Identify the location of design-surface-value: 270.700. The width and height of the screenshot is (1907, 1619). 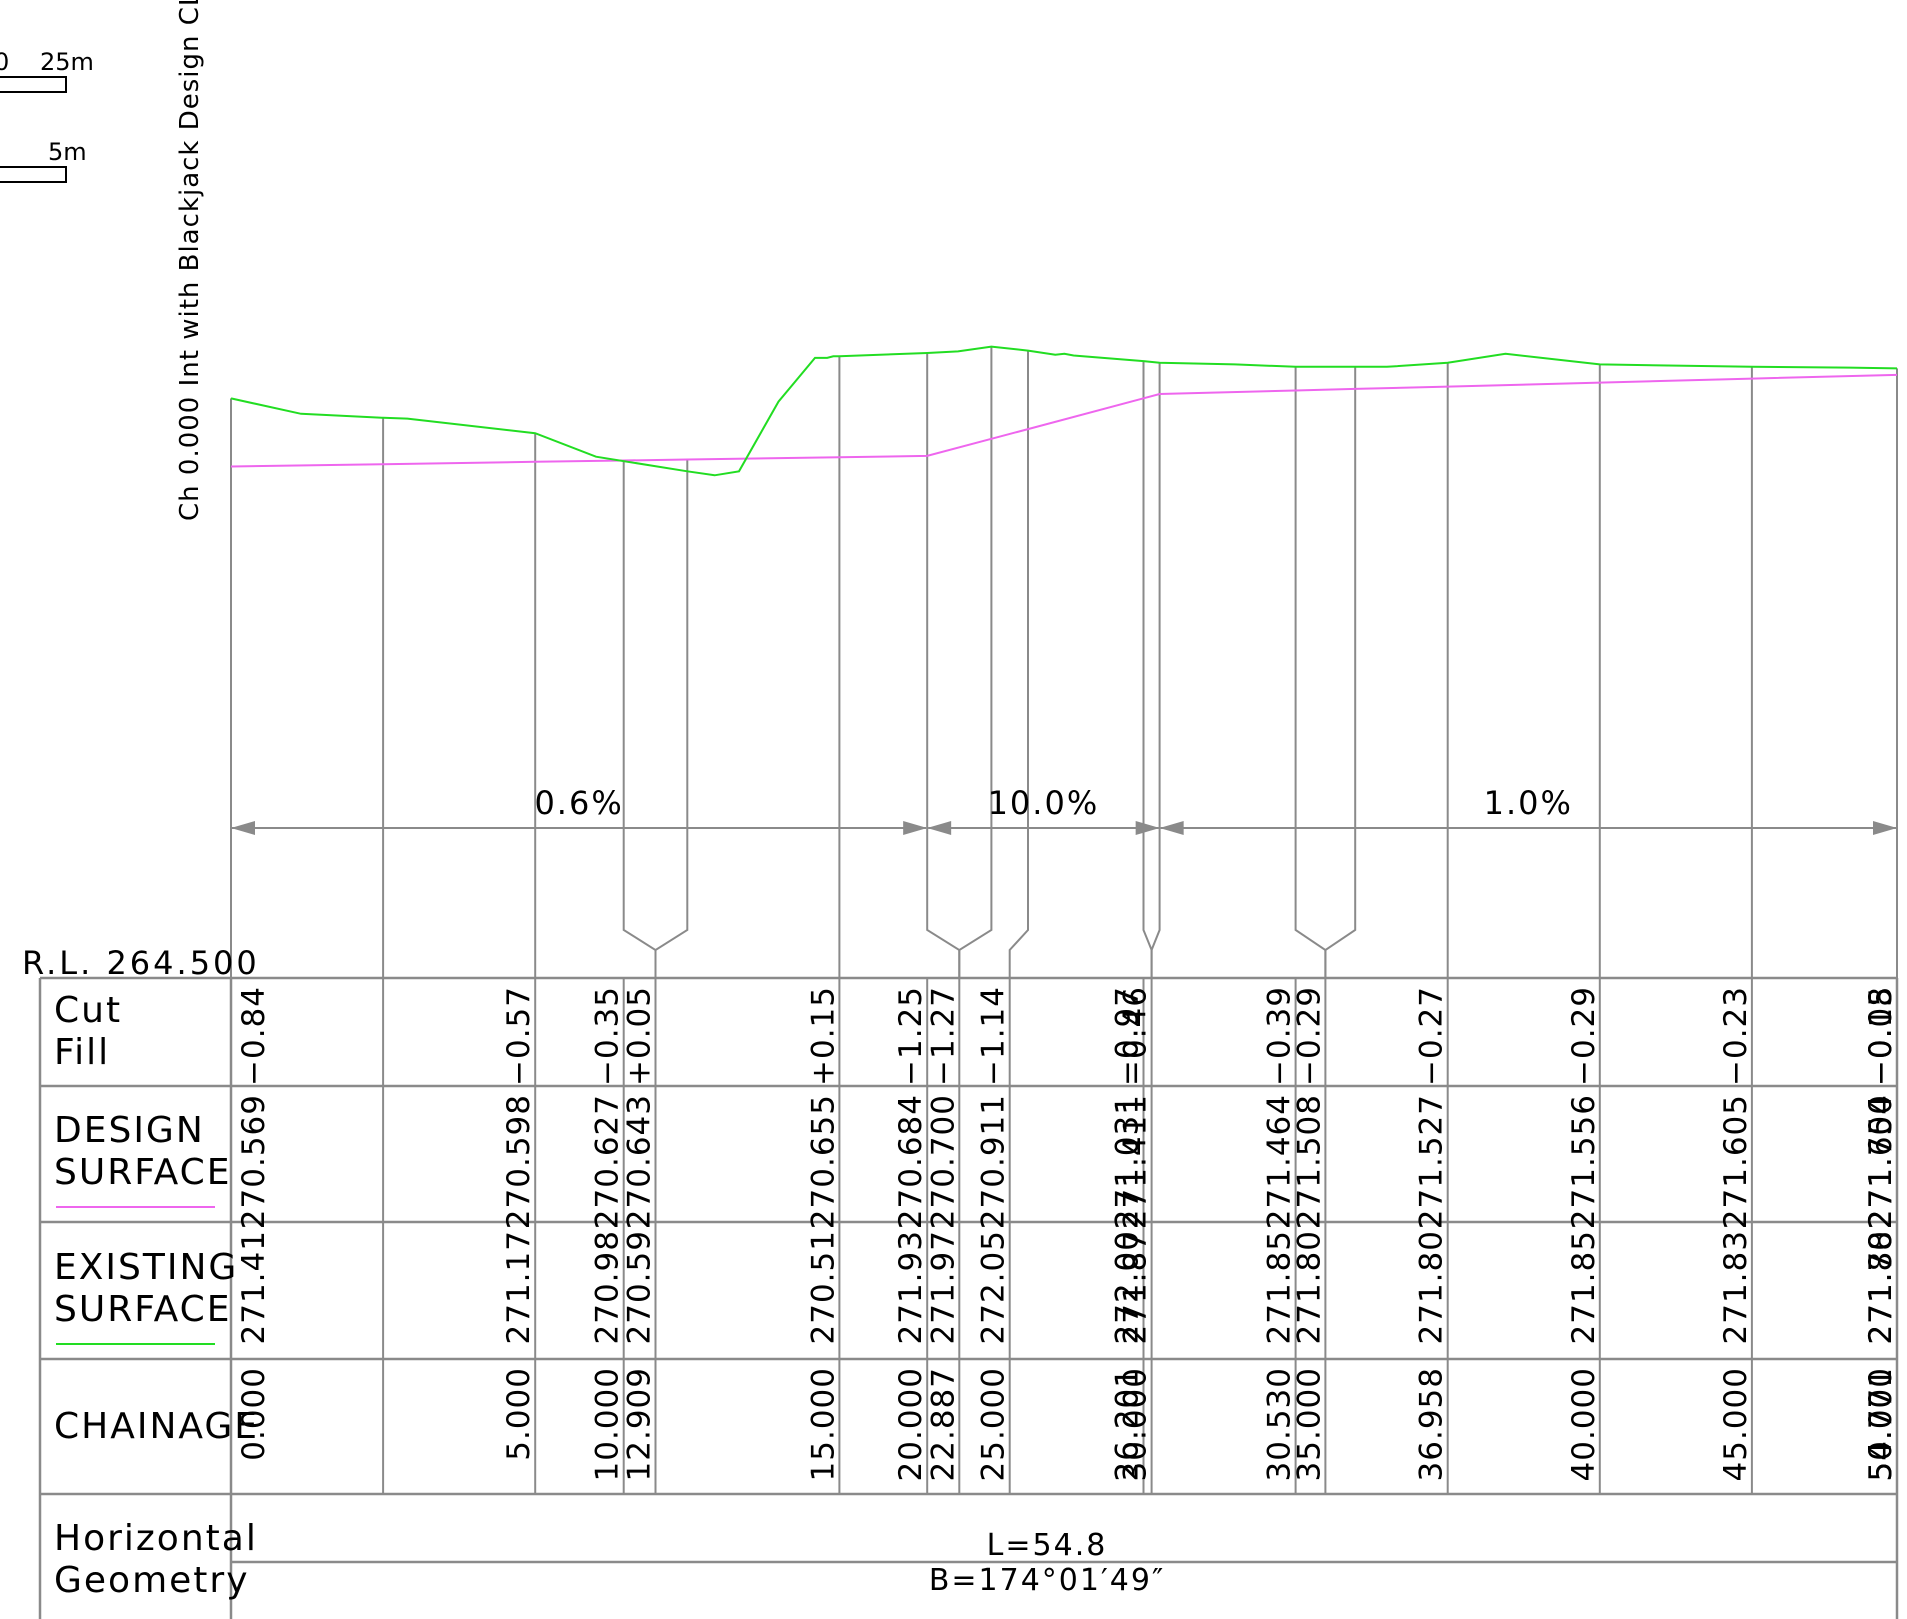
(943, 1161).